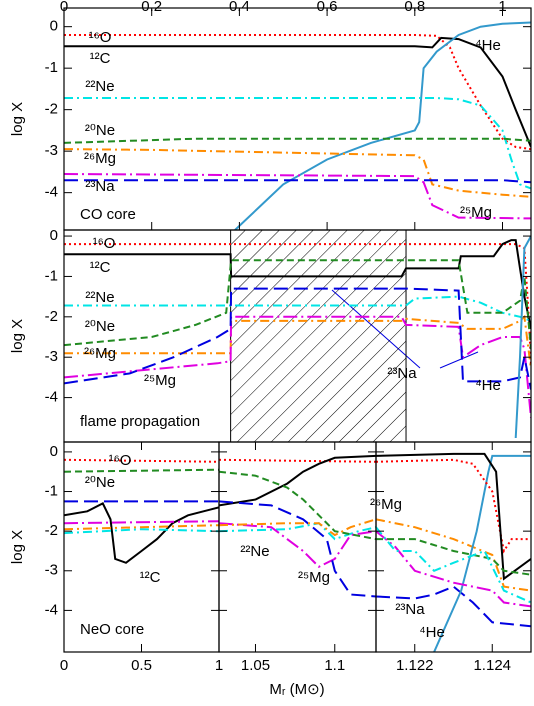 The height and width of the screenshot is (706, 534). What do you see at coordinates (239, 7) in the screenshot?
I see `x-tick-label: 0.4` at bounding box center [239, 7].